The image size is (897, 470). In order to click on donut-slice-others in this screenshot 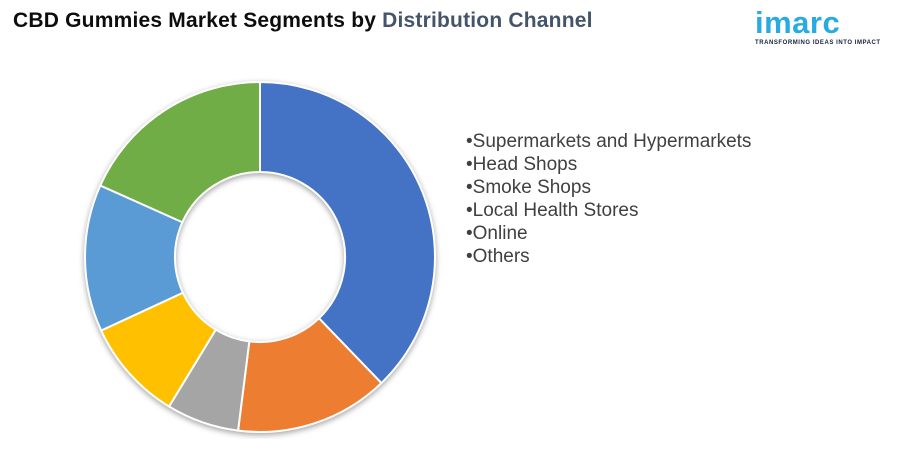, I will do `click(180, 152)`.